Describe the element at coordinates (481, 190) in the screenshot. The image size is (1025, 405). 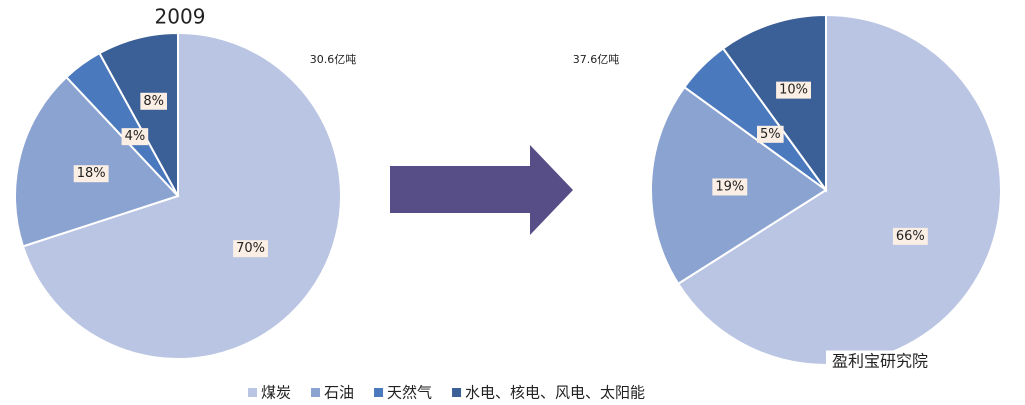
I see `arrow` at that location.